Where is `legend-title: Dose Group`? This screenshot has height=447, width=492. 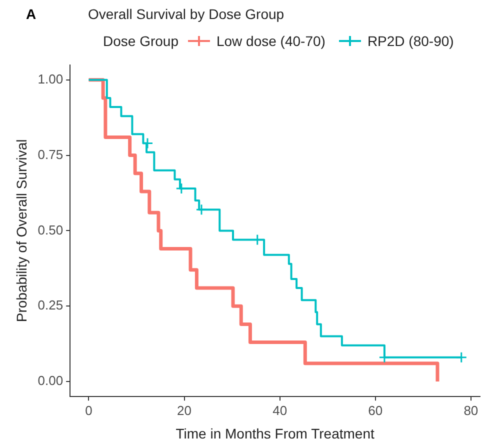 legend-title: Dose Group is located at coordinates (140, 41).